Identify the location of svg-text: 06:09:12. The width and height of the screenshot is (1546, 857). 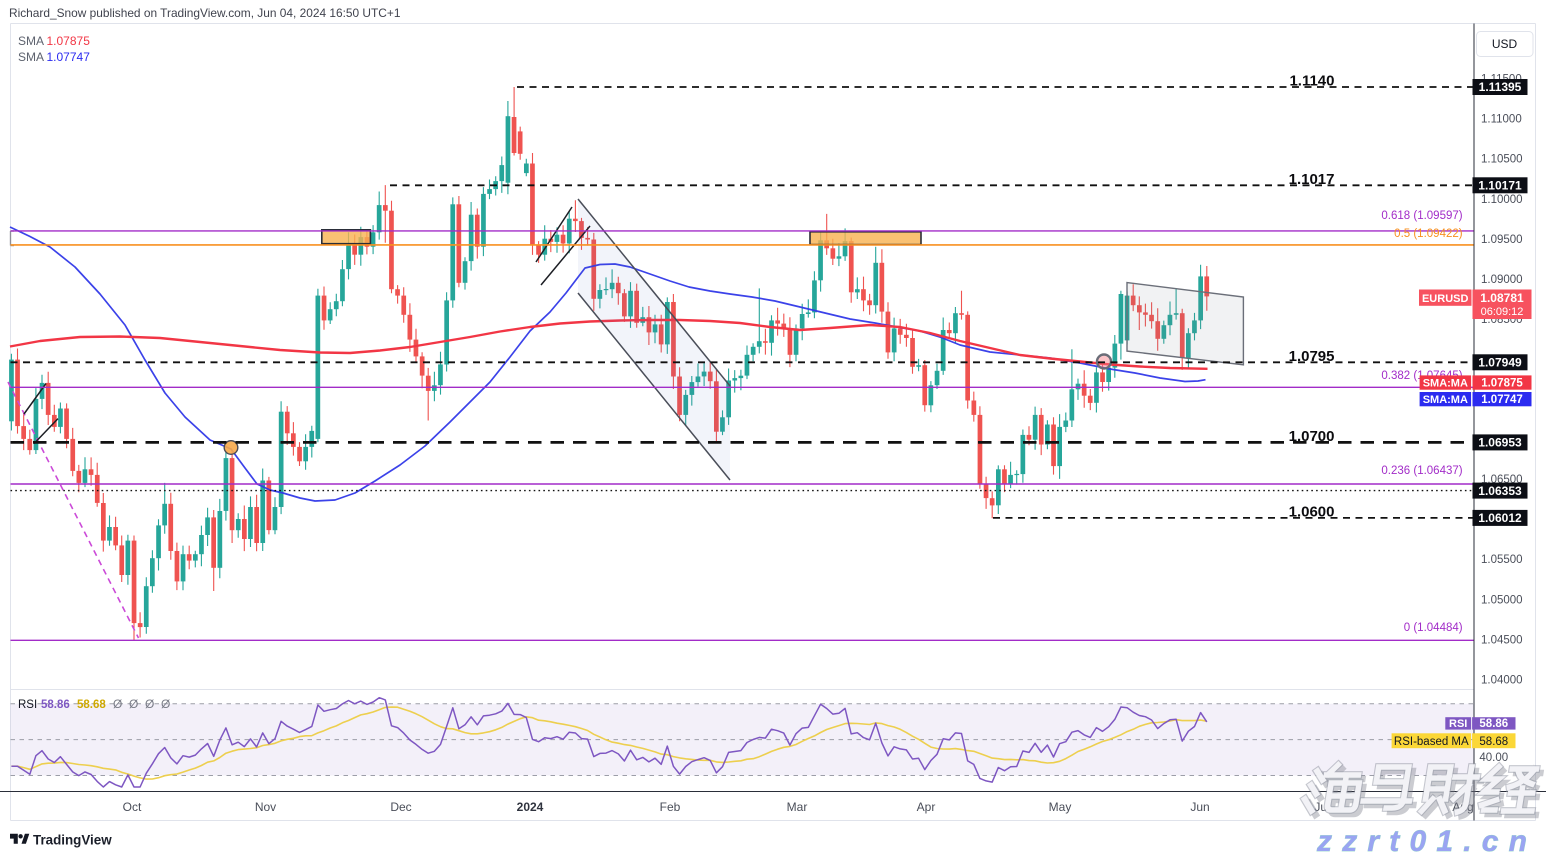
(1502, 312).